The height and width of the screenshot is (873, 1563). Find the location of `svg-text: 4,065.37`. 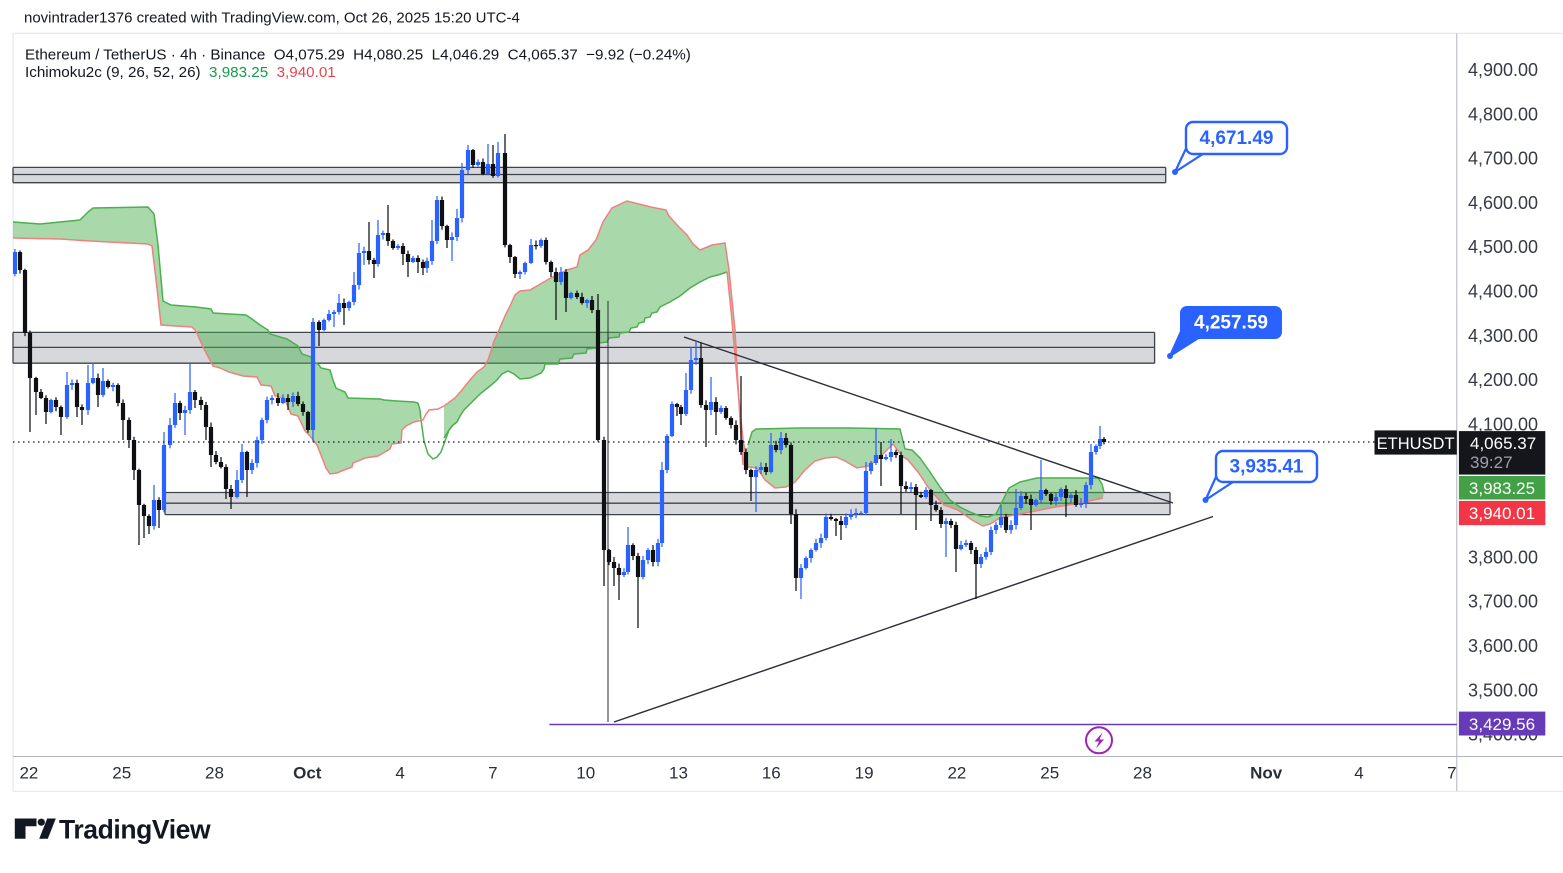

svg-text: 4,065.37 is located at coordinates (1503, 443).